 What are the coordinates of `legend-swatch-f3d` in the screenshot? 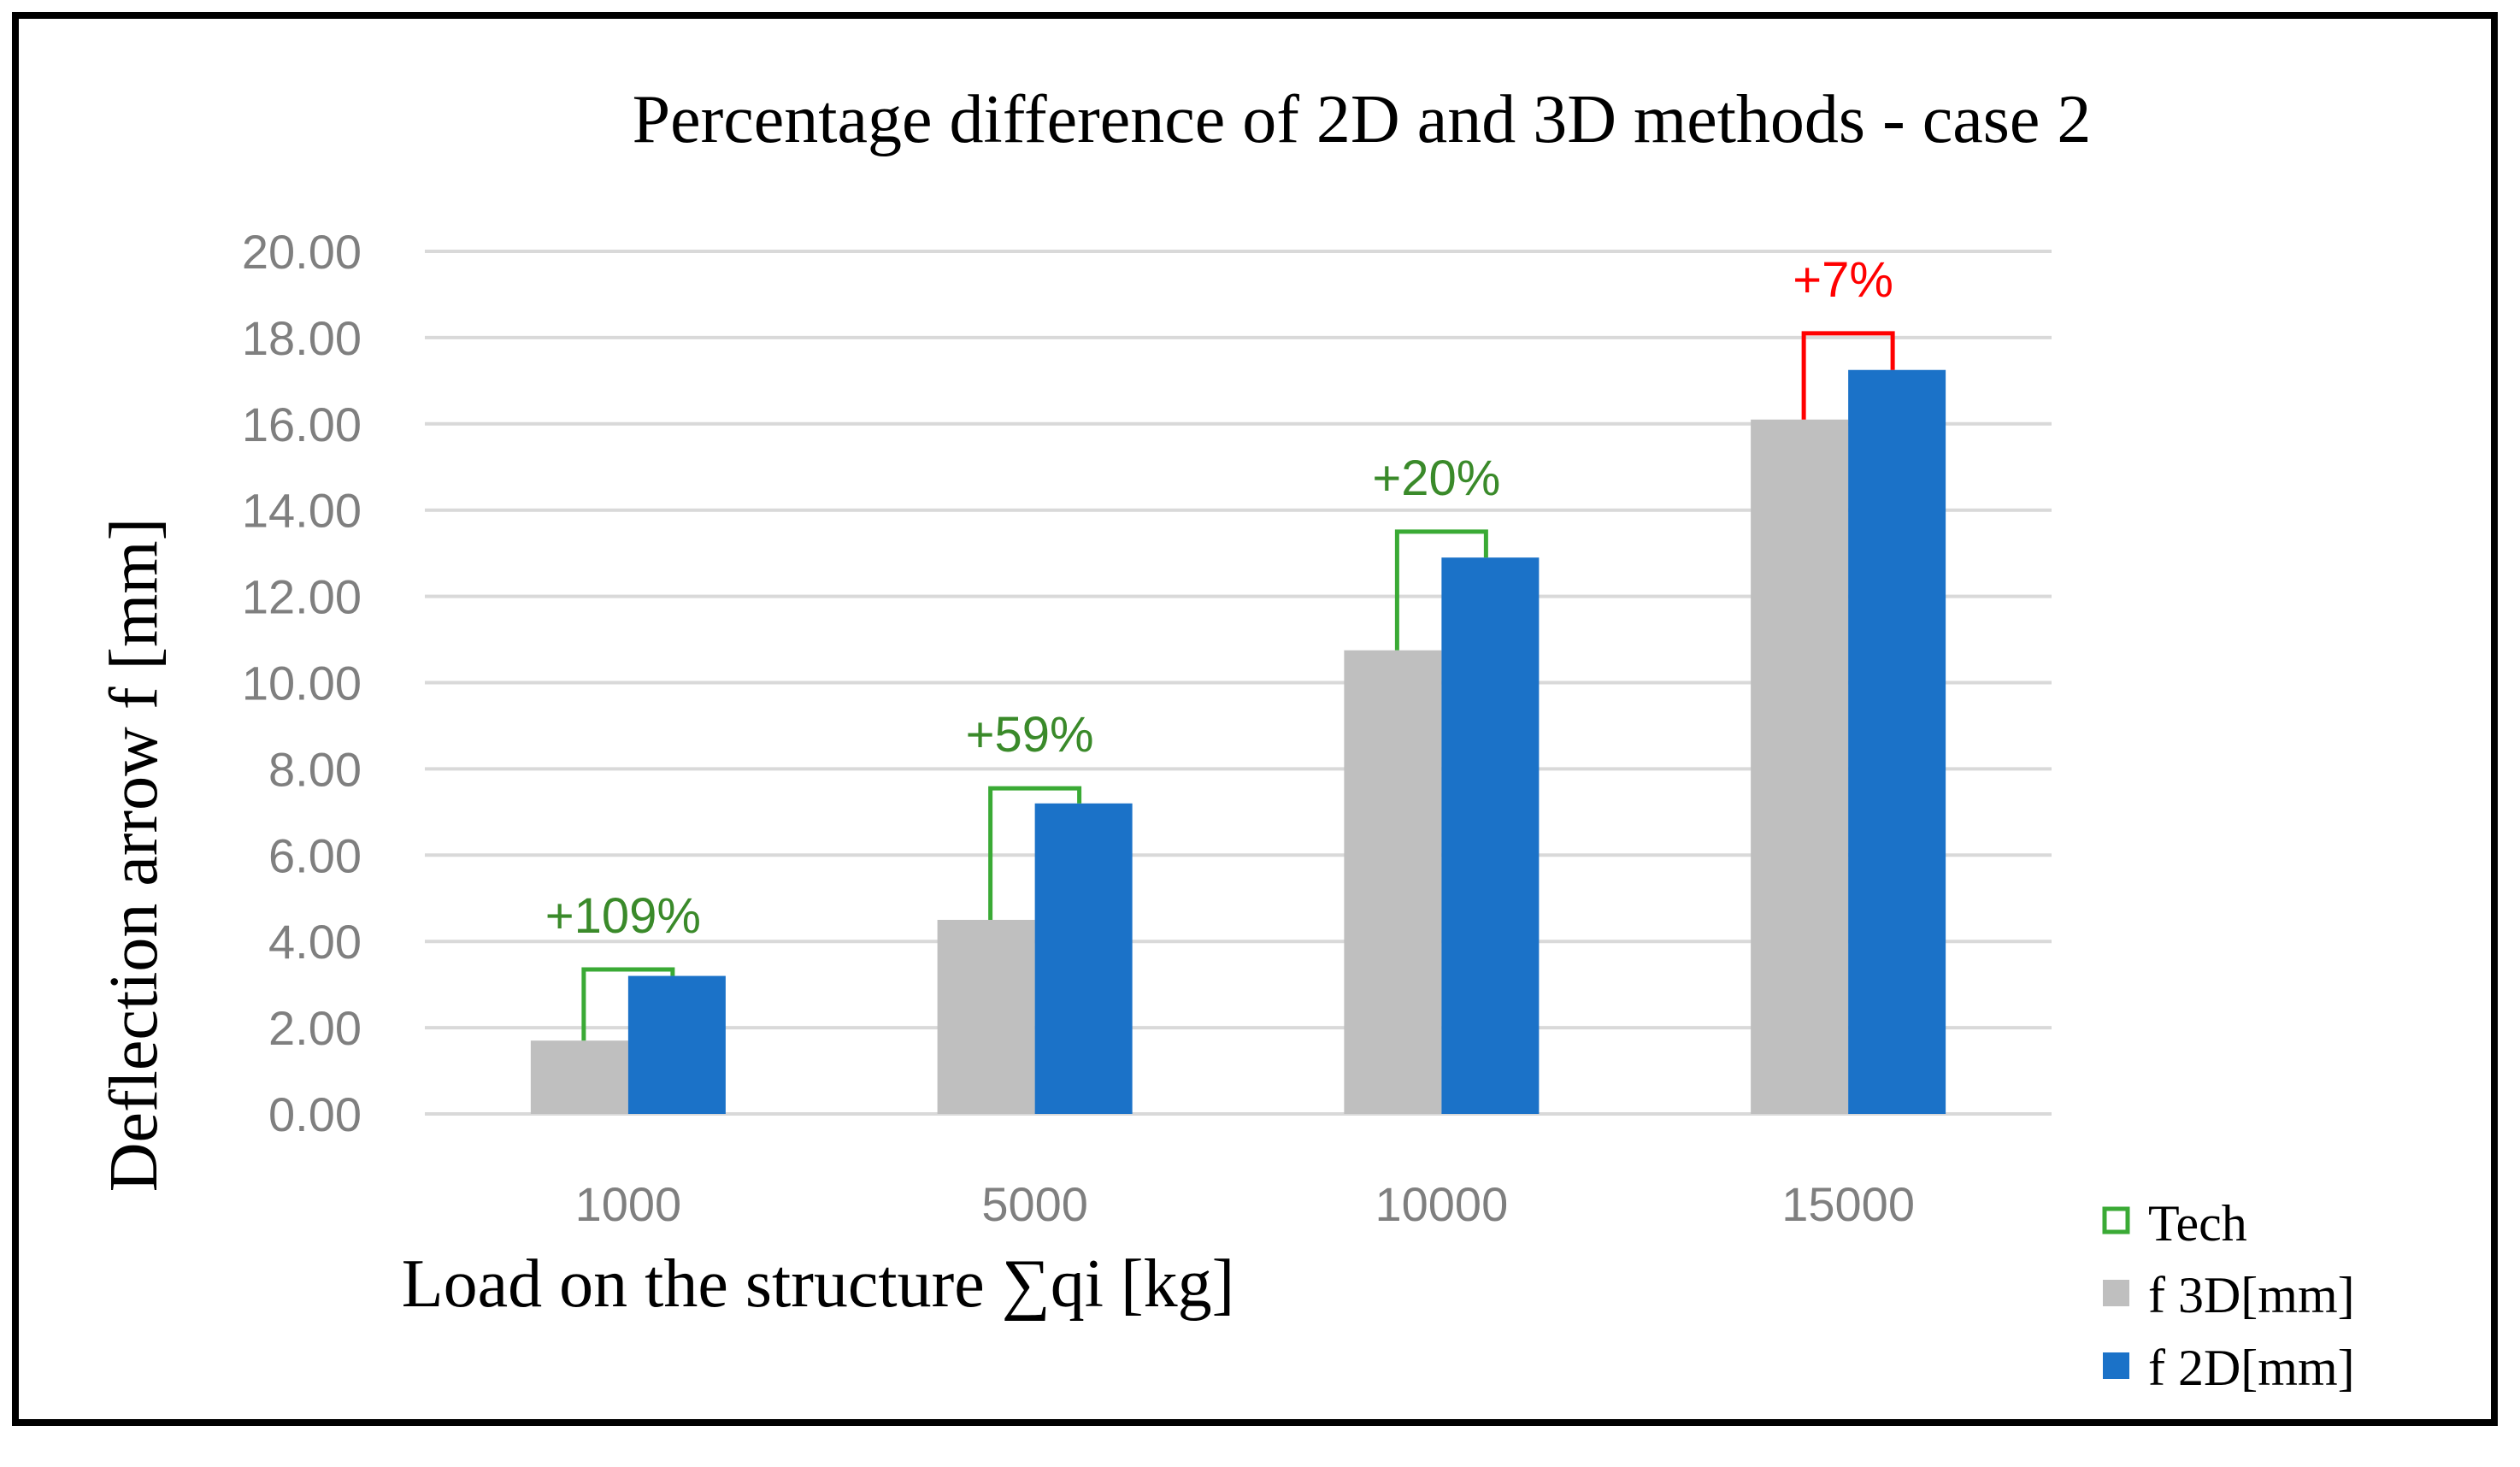 It's located at (2116, 1293).